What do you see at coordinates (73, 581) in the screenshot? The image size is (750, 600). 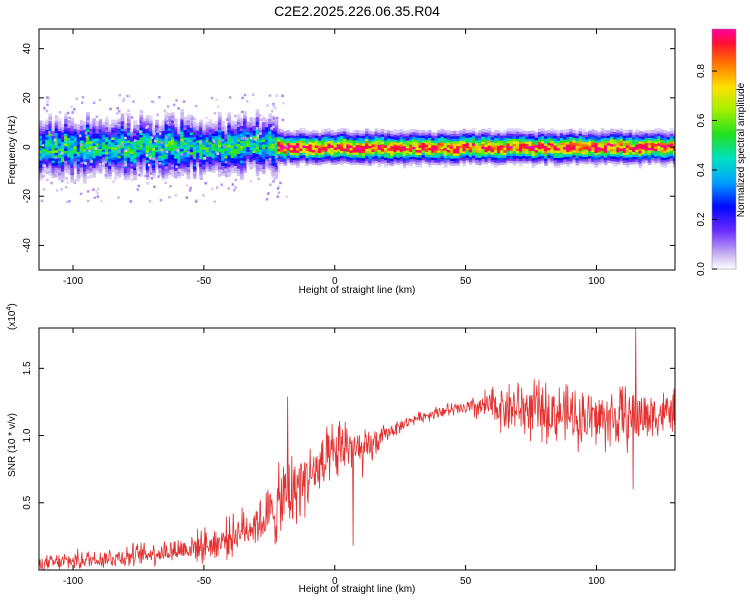 I see `snr-x-tick-label: -100` at bounding box center [73, 581].